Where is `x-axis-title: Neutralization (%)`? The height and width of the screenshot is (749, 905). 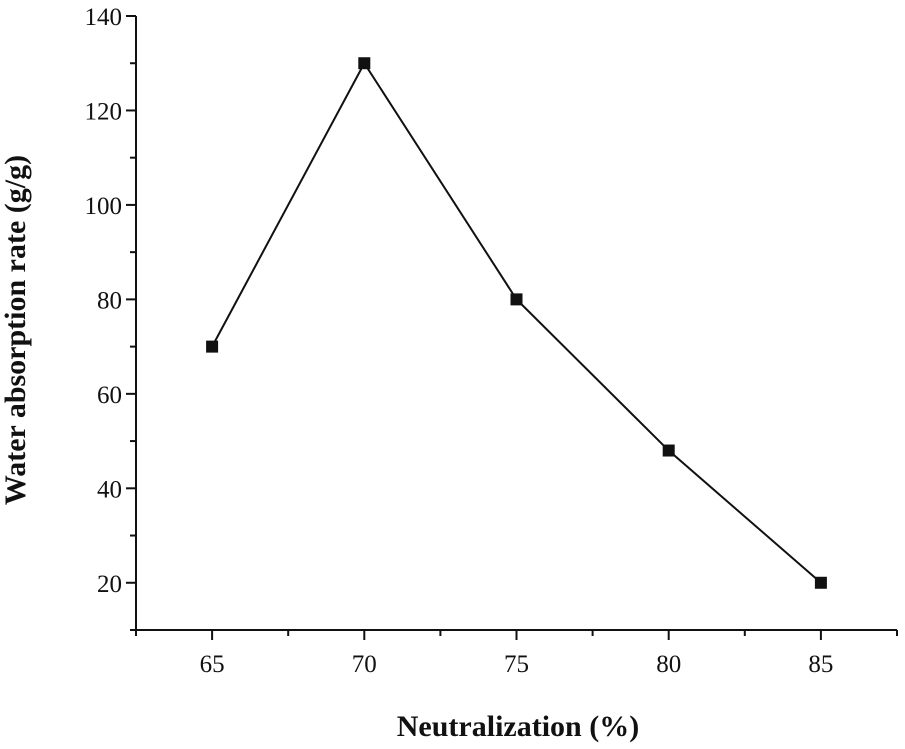
x-axis-title: Neutralization (%) is located at coordinates (518, 726).